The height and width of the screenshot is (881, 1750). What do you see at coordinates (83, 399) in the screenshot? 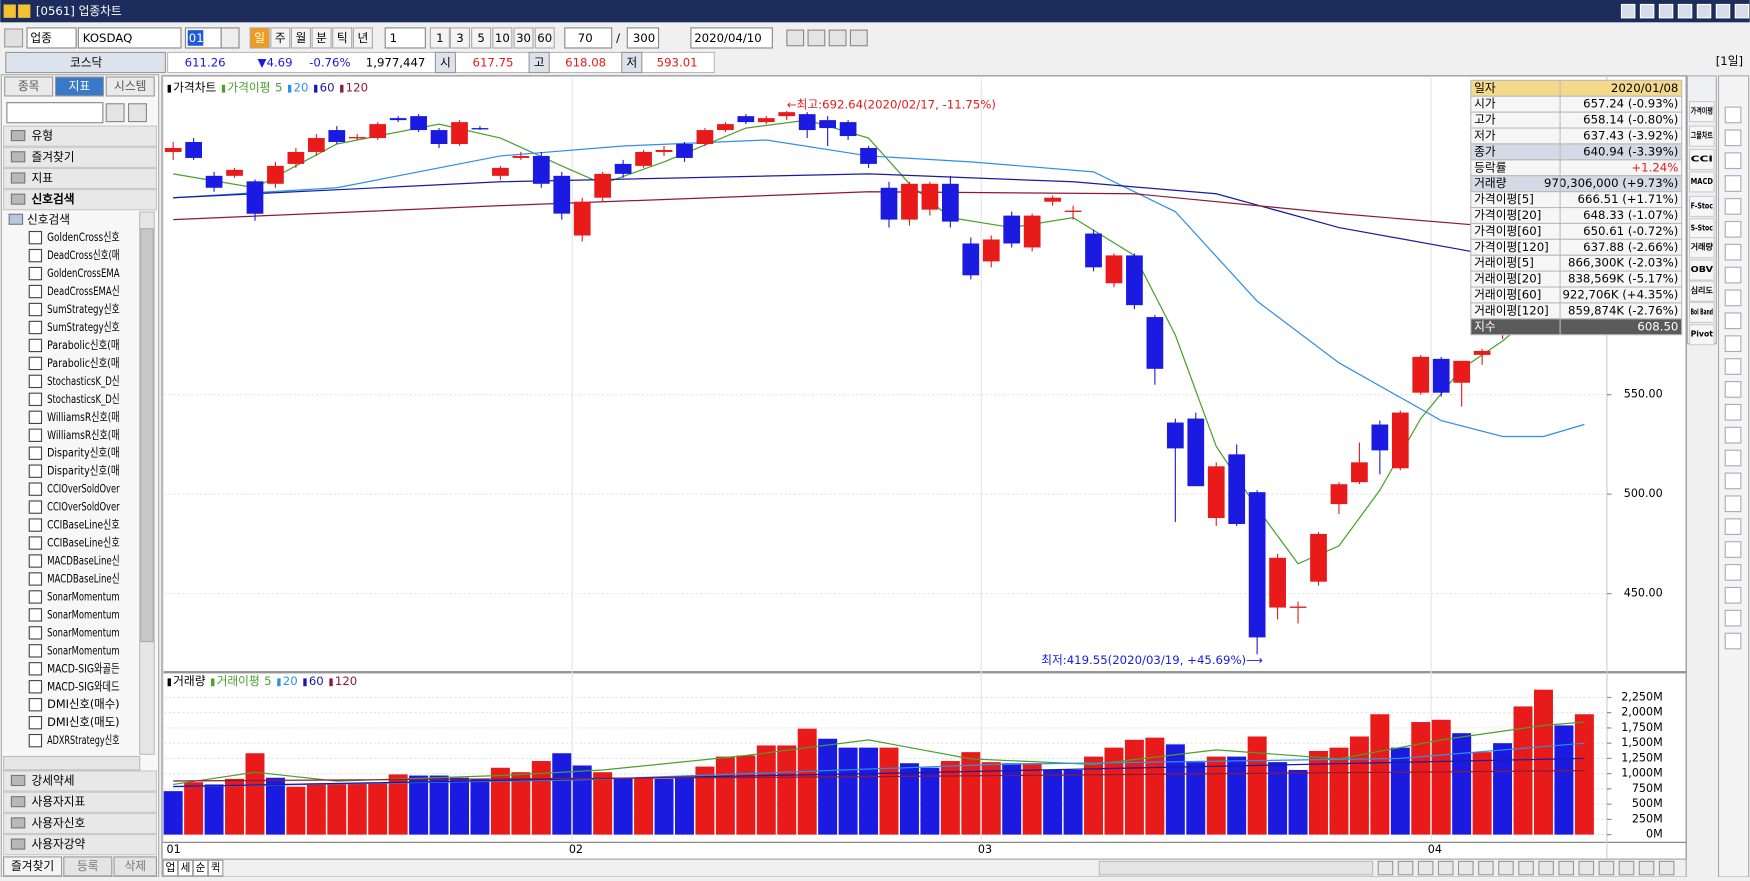
I see `signal-item: StochasticsK_D신` at bounding box center [83, 399].